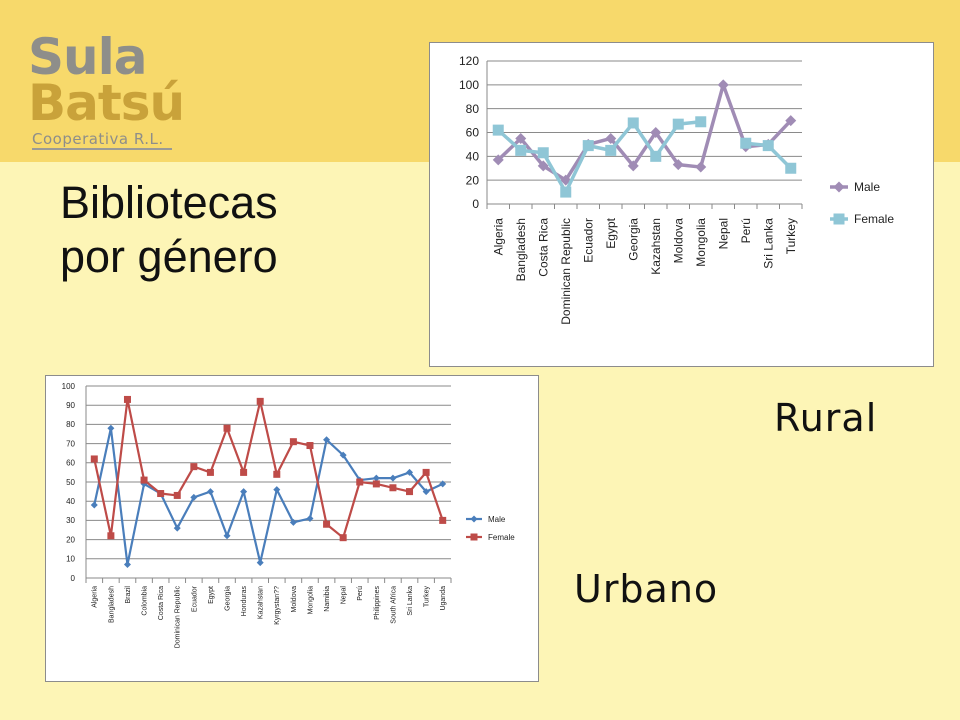 The height and width of the screenshot is (720, 960). Describe the element at coordinates (427, 597) in the screenshot. I see `x-tick-label: Turkey` at that location.